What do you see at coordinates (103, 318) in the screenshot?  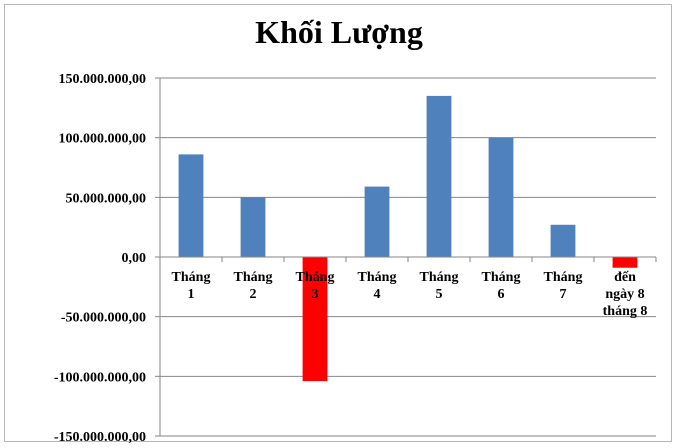 I see `y-tick-label: -50.000.000,00` at bounding box center [103, 318].